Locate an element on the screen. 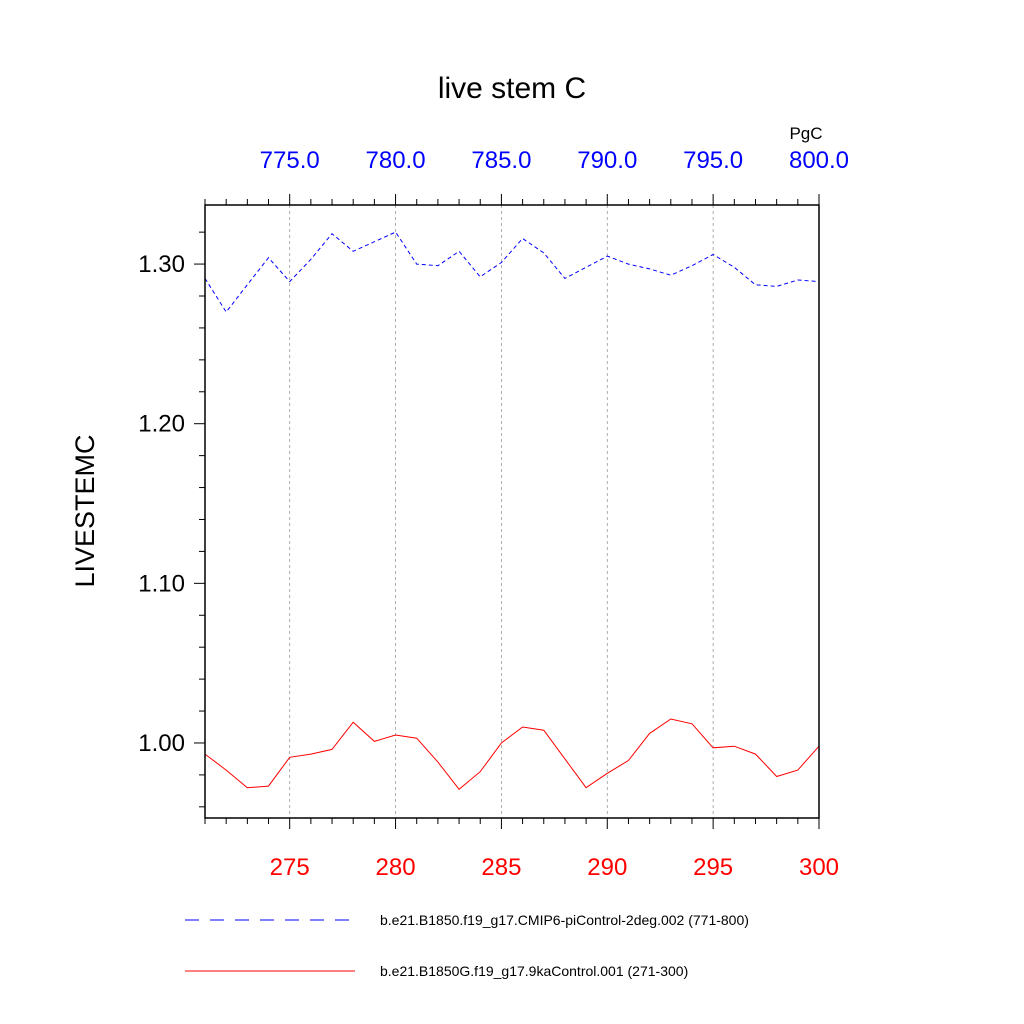 This screenshot has width=1024, height=1024. top-tick-label: 780.0 is located at coordinates (396, 160).